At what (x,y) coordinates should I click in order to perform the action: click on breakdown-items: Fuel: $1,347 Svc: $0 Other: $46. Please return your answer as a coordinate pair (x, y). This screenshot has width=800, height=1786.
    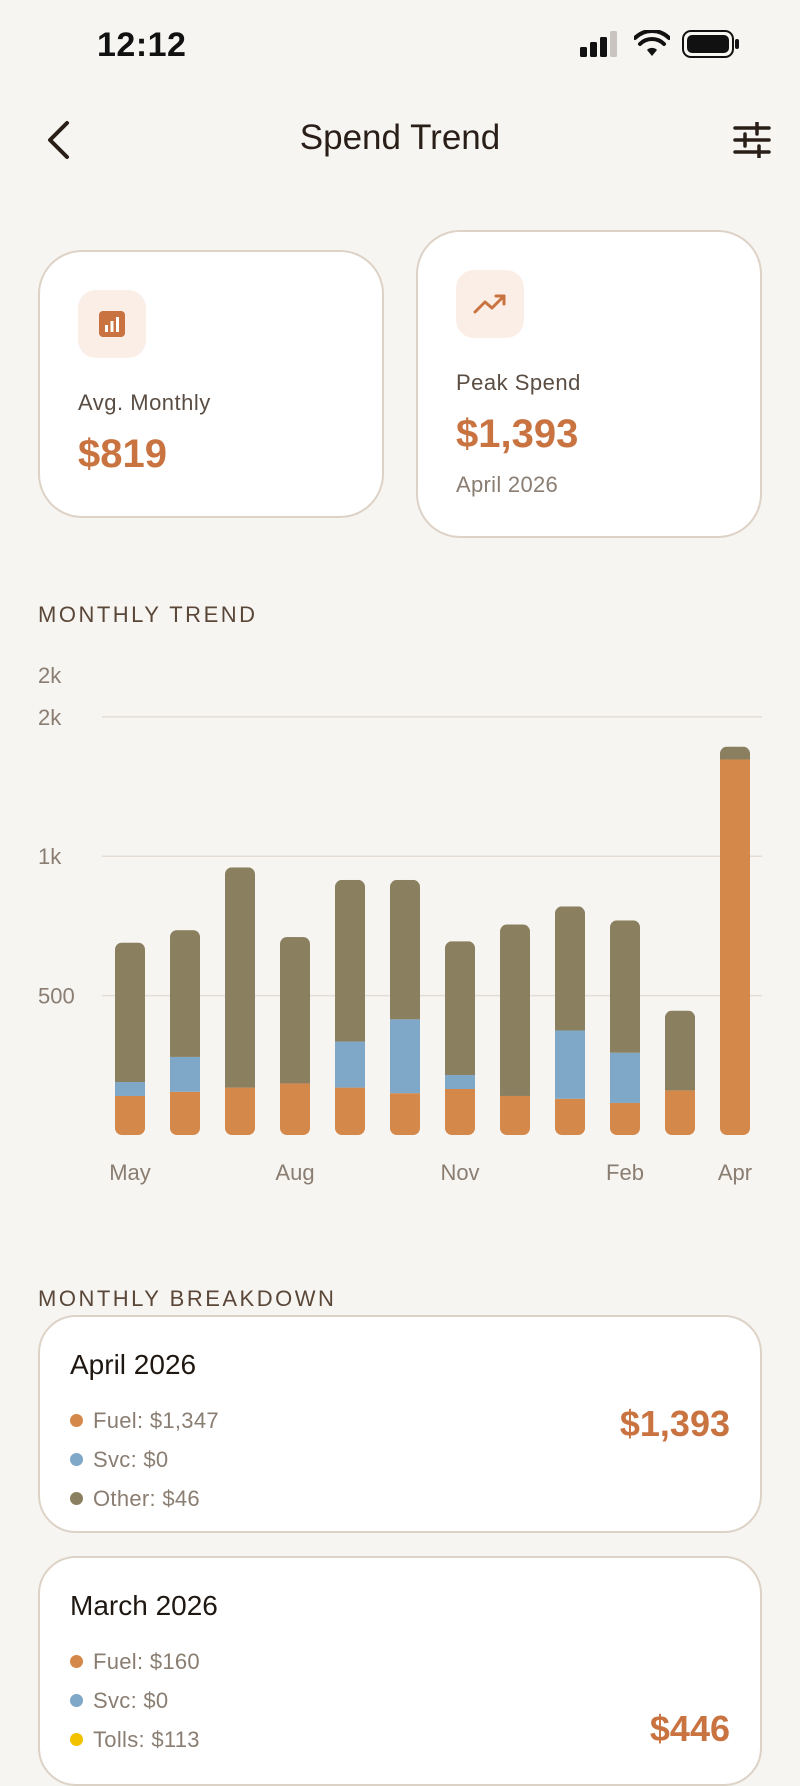
    Looking at the image, I should click on (144, 1459).